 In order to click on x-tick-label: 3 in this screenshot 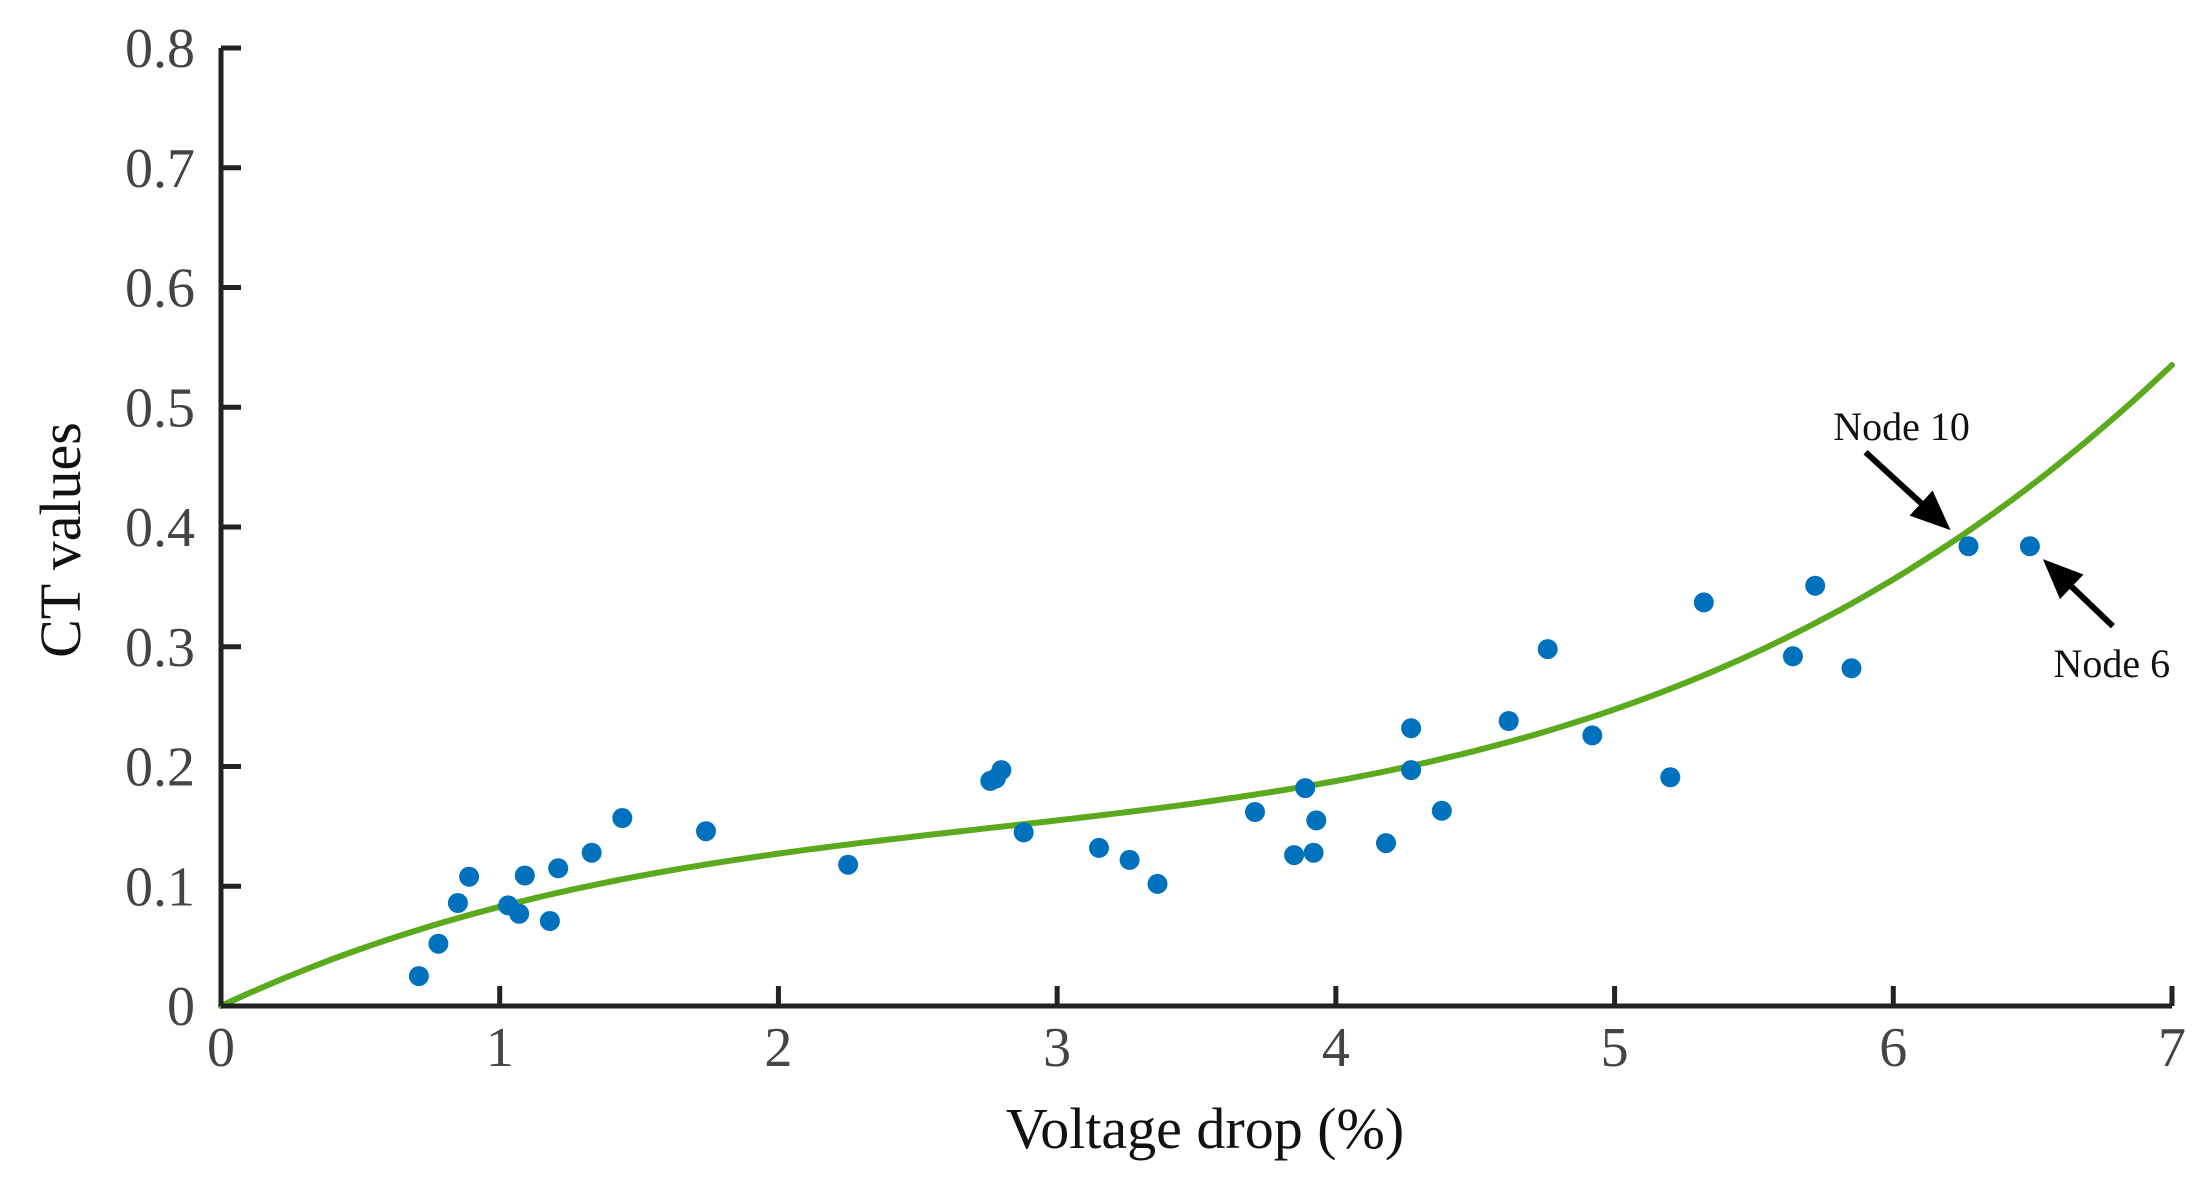, I will do `click(1057, 1048)`.